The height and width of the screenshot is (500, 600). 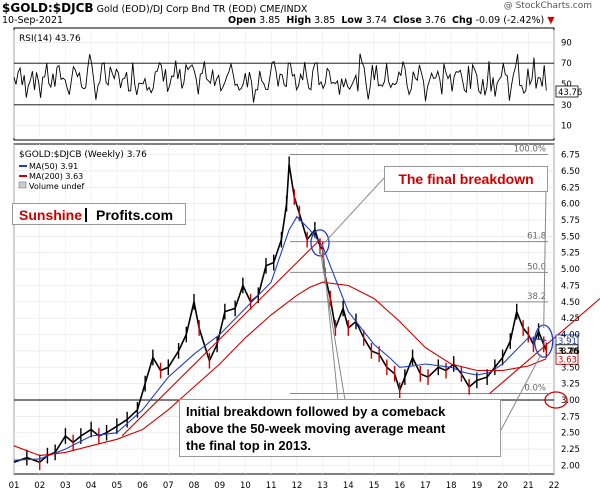 I want to click on x-tick-label: 07, so click(x=168, y=486).